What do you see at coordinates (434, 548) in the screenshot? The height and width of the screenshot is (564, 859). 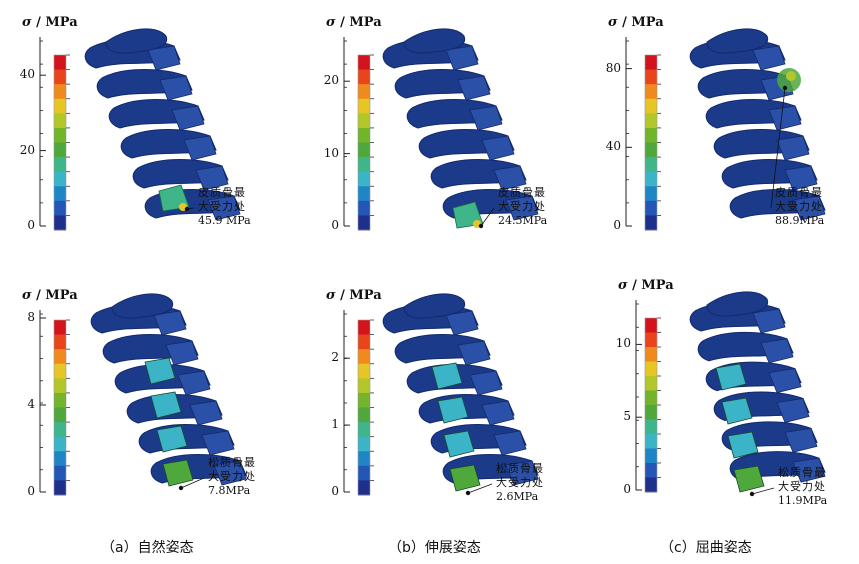 I see `caption-b: （b）伸展姿态` at bounding box center [434, 548].